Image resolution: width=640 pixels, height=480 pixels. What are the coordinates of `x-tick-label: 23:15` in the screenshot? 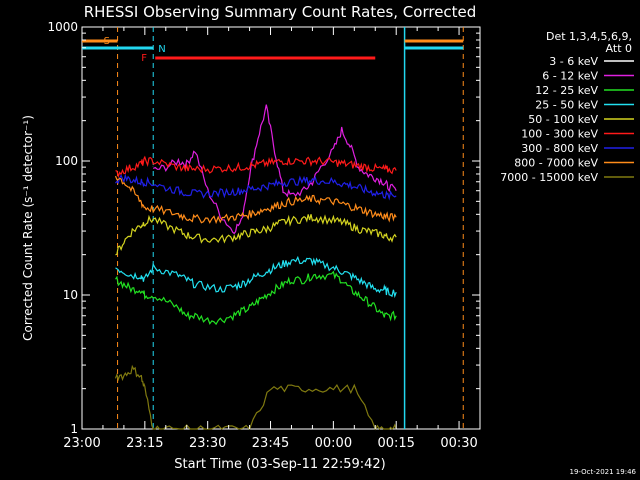 It's located at (144, 443).